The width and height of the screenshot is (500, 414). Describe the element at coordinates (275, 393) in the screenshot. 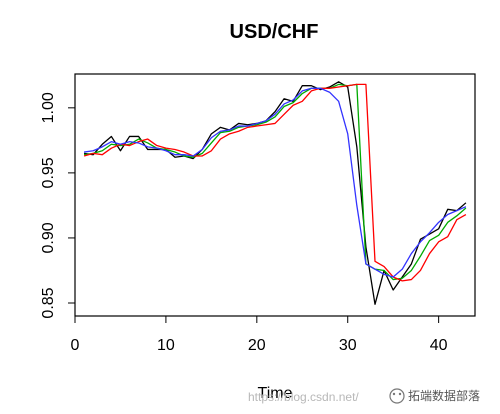

I see `x-axis-label: Time` at that location.